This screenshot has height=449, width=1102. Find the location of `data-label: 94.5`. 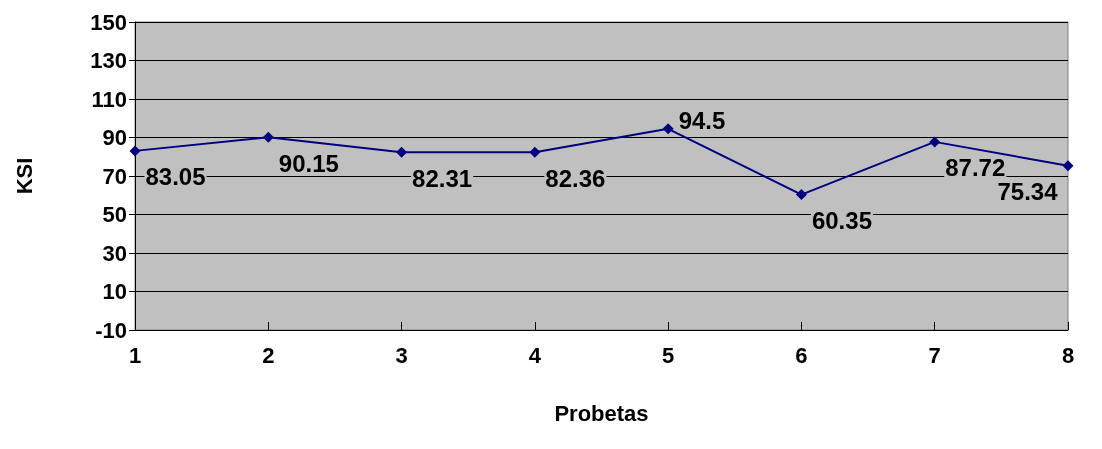

data-label: 94.5 is located at coordinates (702, 121).